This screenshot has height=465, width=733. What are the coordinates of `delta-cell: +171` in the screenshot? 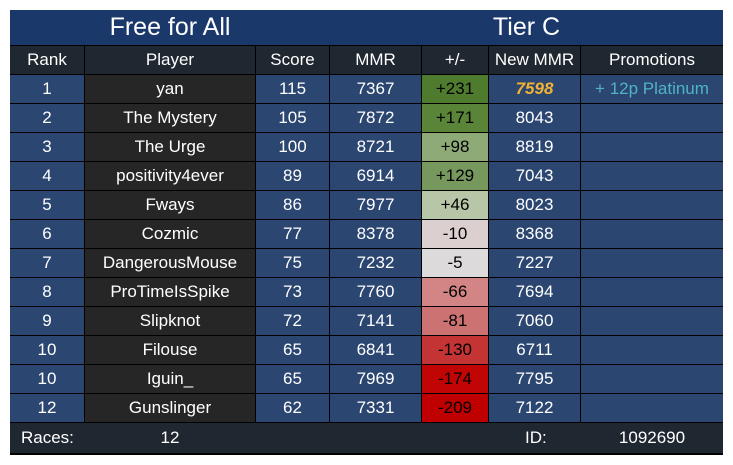 It's located at (455, 118).